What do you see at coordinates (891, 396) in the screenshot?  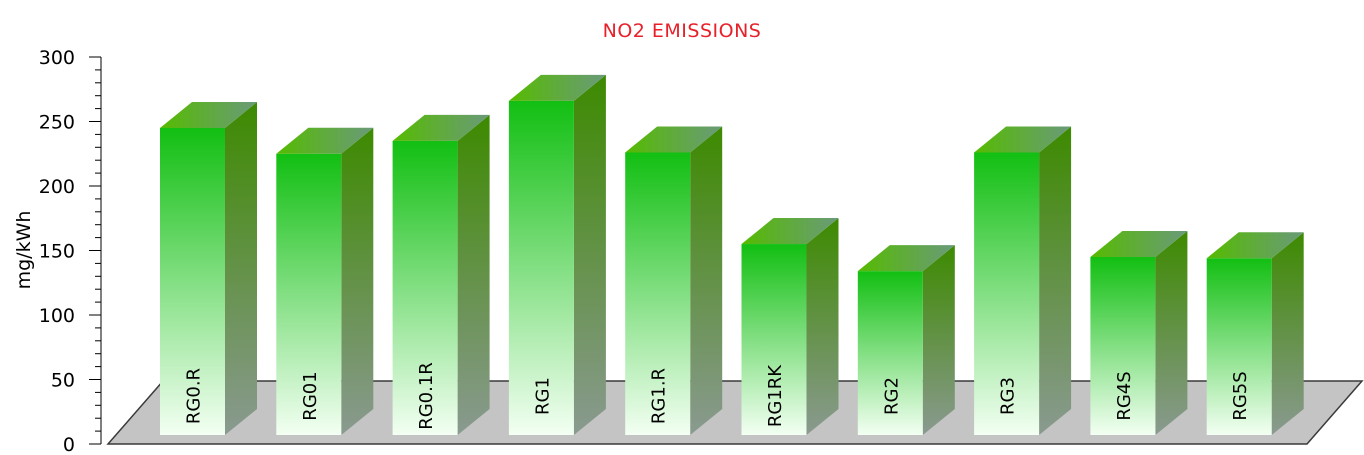 I see `bar-category-label: RG2` at bounding box center [891, 396].